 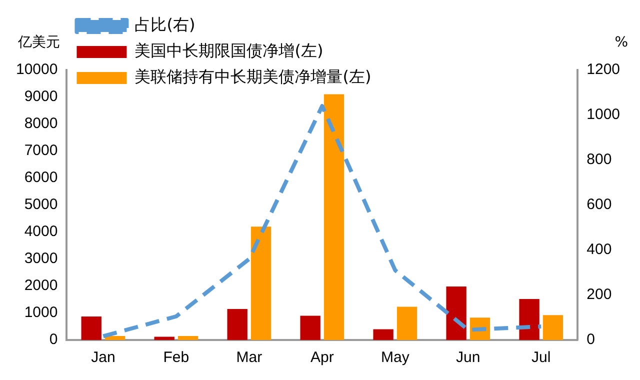 What do you see at coordinates (599, 205) in the screenshot?
I see `y2-tick-label: 600` at bounding box center [599, 205].